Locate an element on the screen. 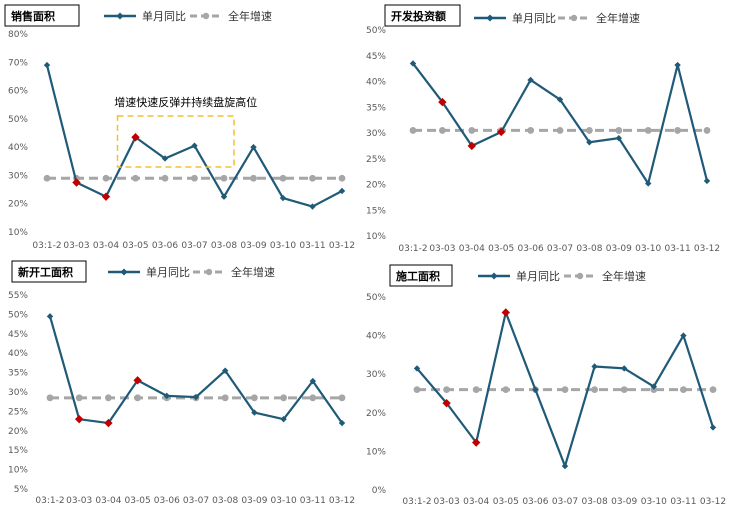  y-tick-label: 55% is located at coordinates (18, 296).